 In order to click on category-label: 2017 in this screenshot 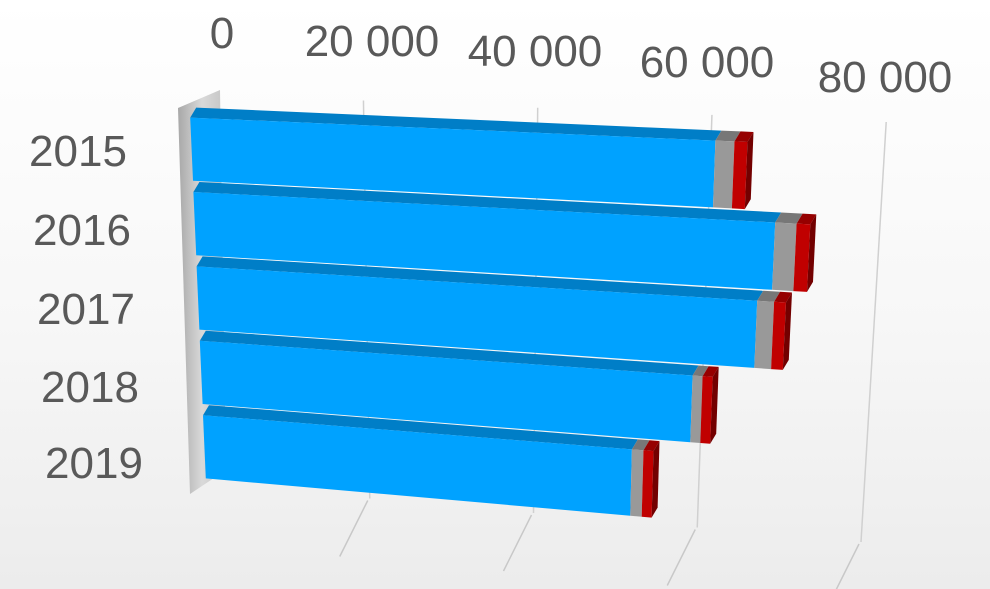, I will do `click(86, 309)`.